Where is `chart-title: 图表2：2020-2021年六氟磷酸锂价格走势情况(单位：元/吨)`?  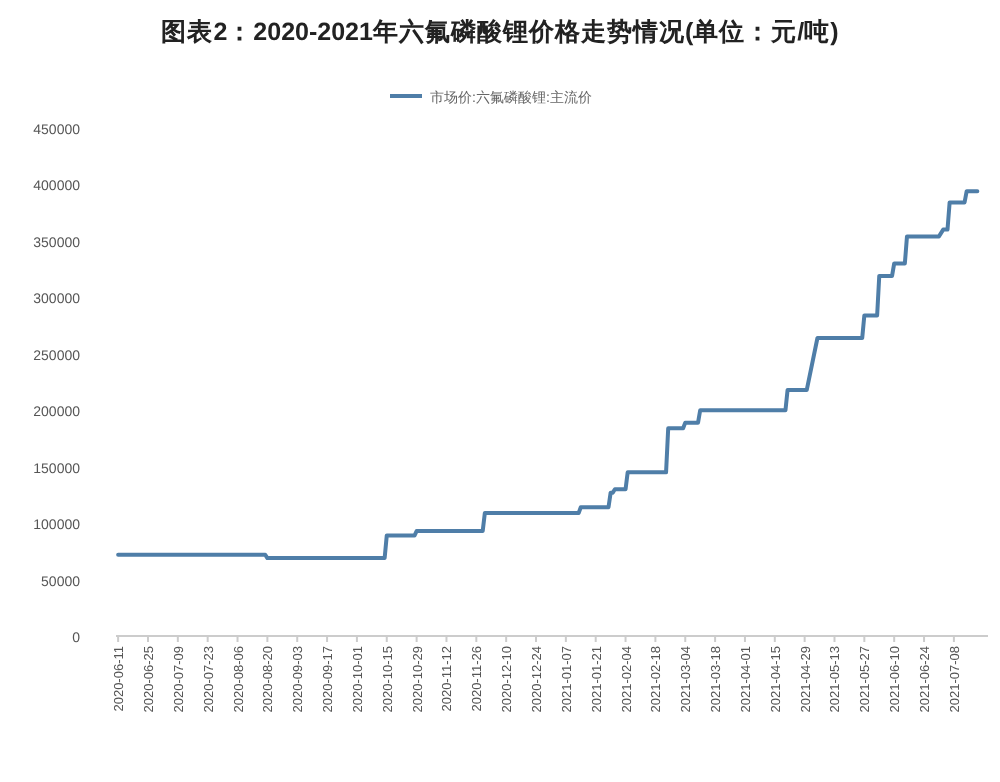
chart-title: 图表2：2020-2021年六氟磷酸锂价格走势情况(单位：元/吨) is located at coordinates (500, 31).